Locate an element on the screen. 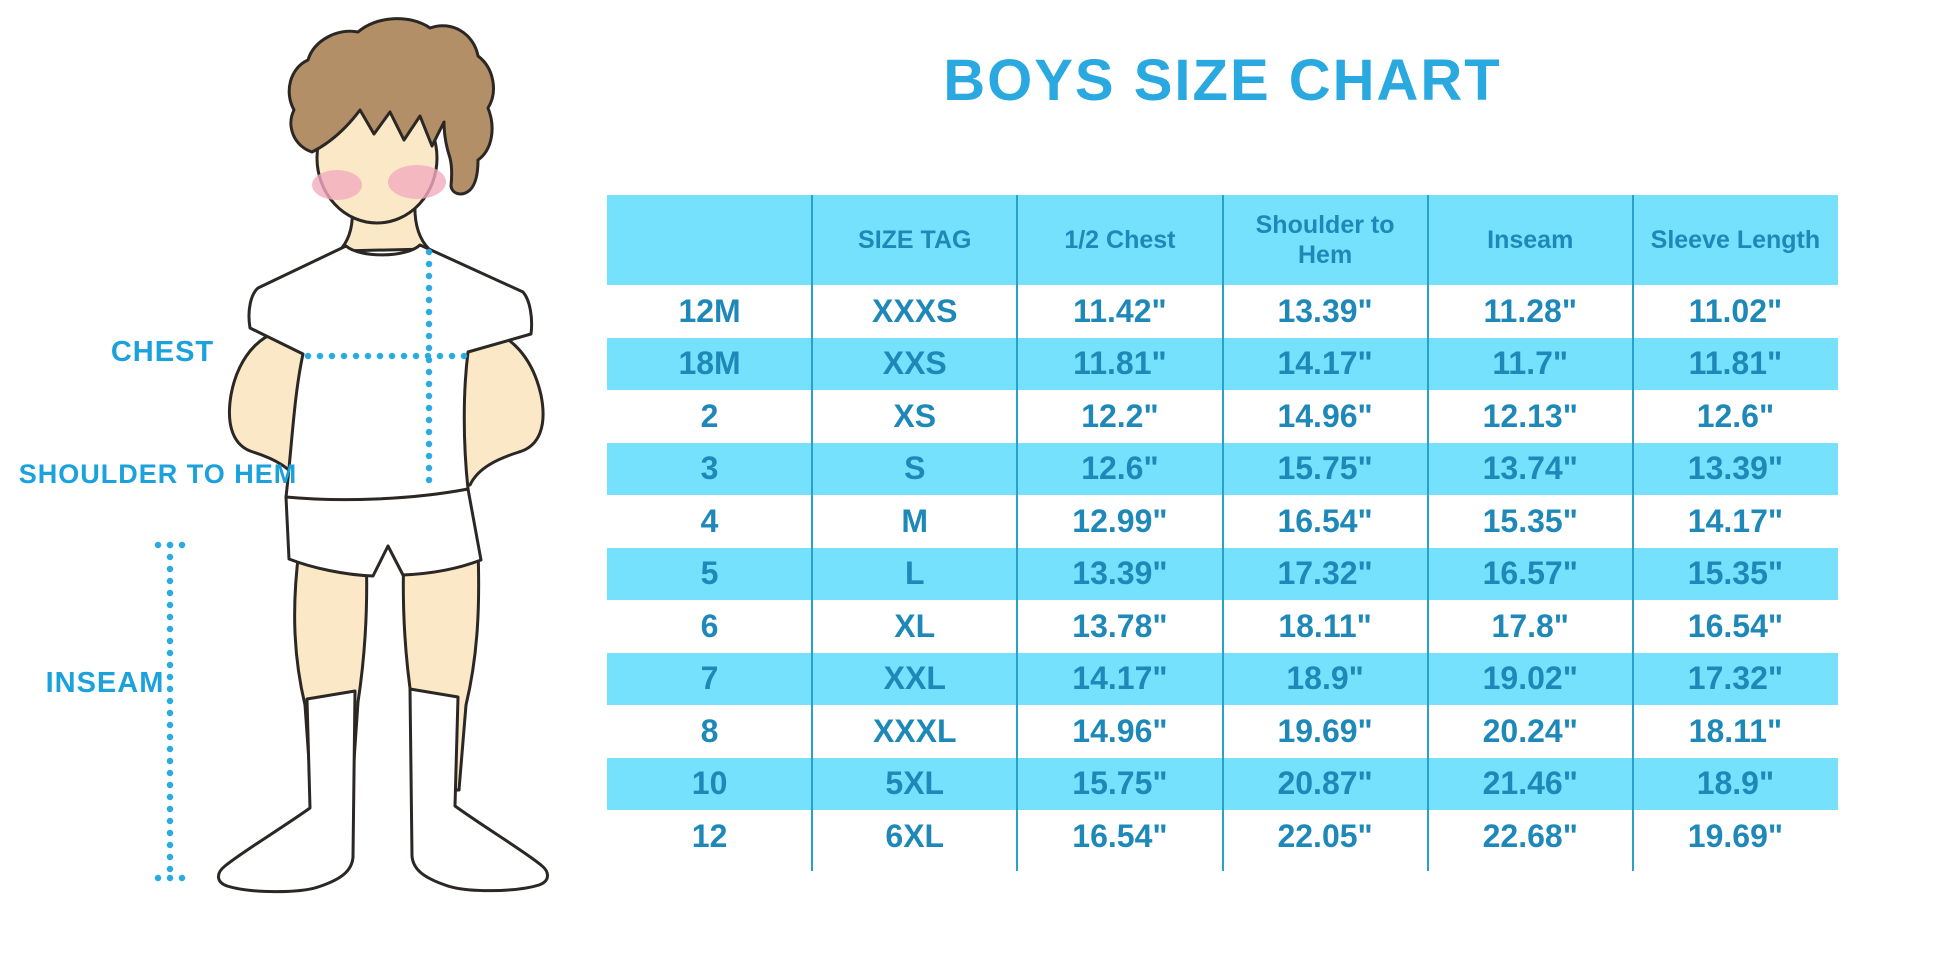  table-row: 3 S 12.6" 15.75" 13.74" 13.39" is located at coordinates (1222, 468).